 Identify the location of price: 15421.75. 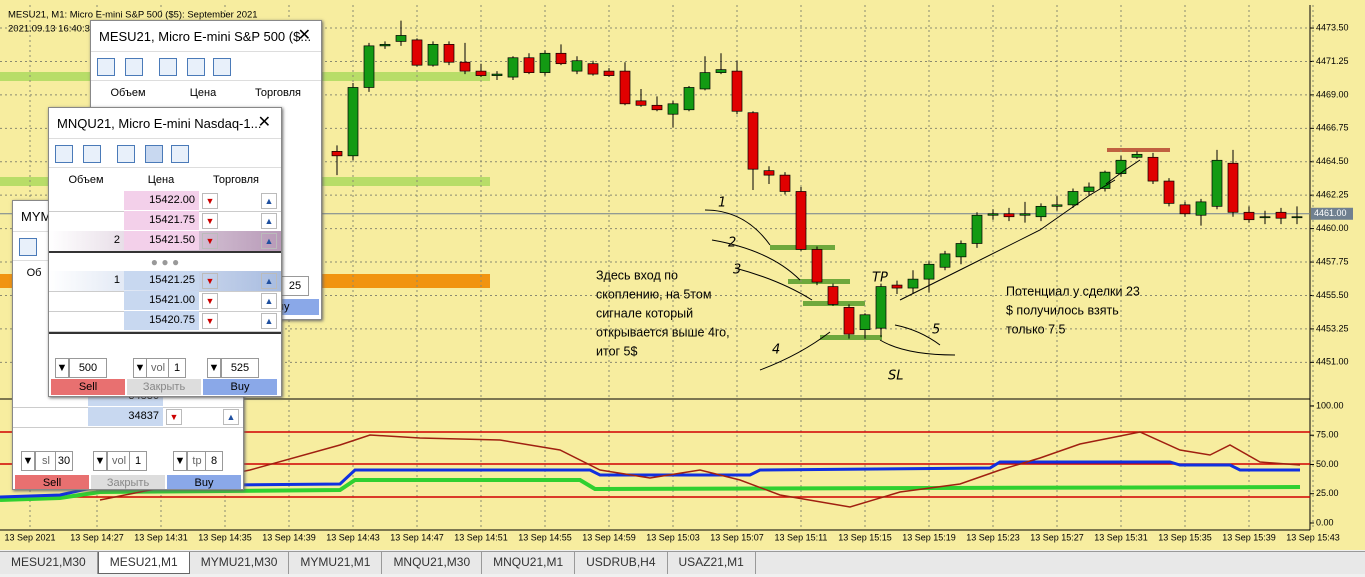
(161, 220).